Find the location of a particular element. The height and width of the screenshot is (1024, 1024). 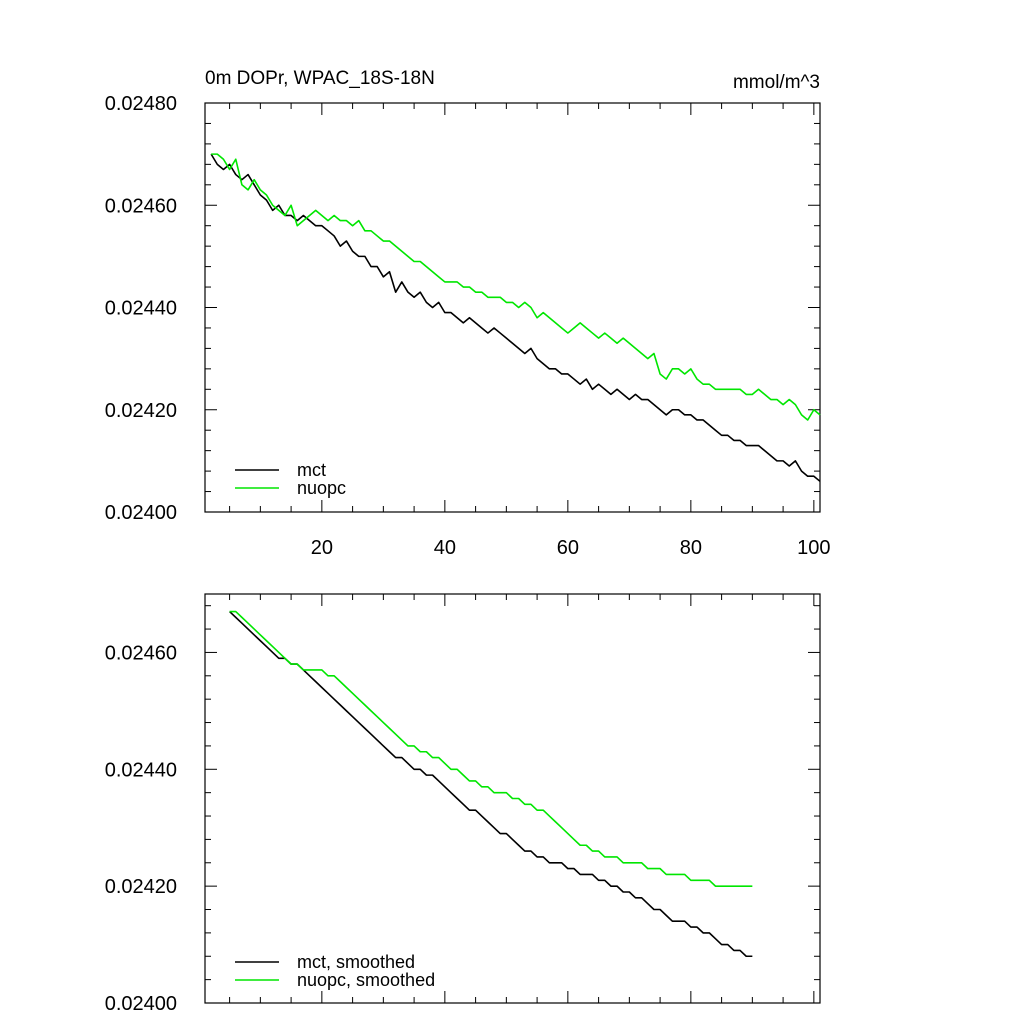

legend-label: nuopc, smoothed is located at coordinates (366, 980).